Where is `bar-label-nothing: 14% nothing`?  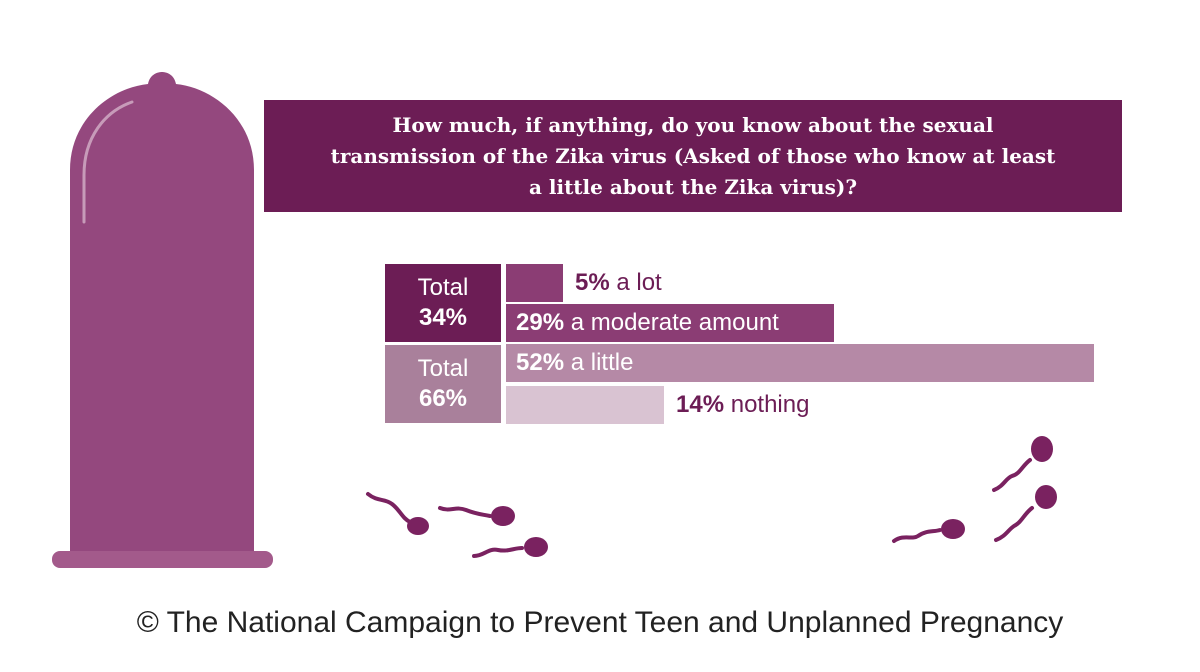 bar-label-nothing: 14% nothing is located at coordinates (742, 405).